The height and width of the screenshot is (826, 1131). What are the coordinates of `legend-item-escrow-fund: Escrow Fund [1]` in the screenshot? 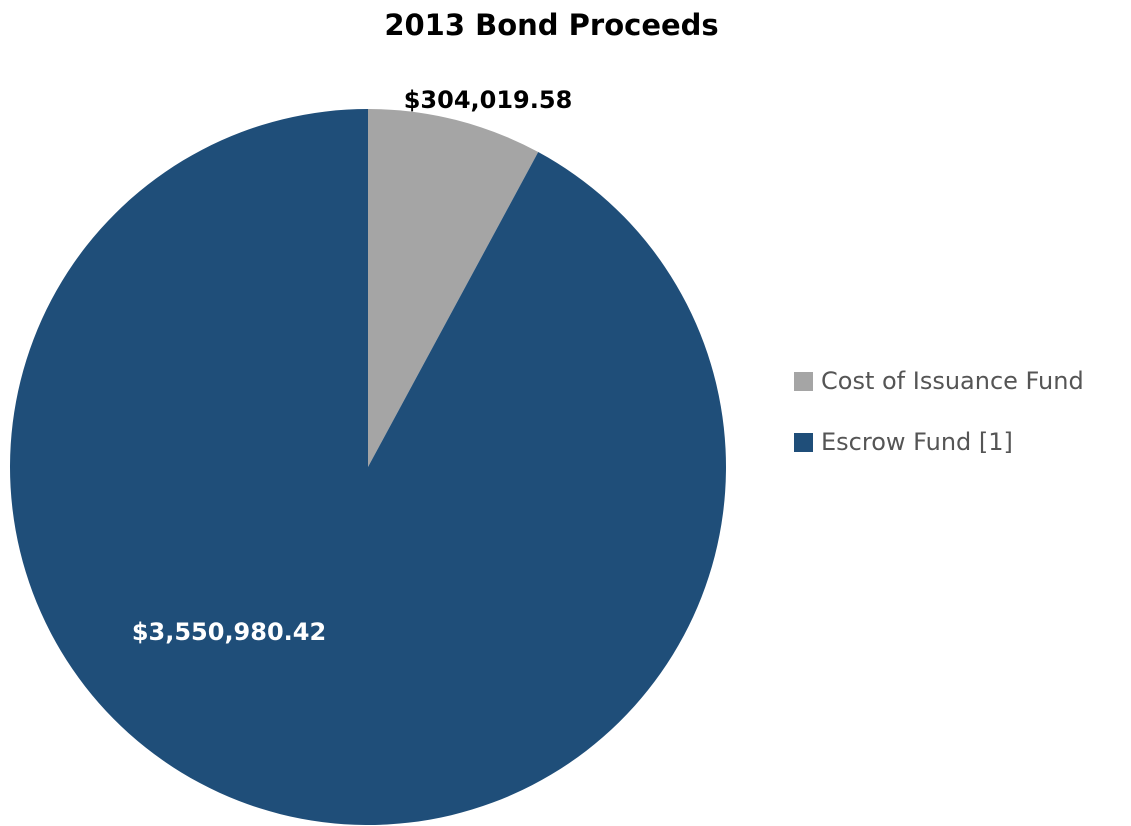 It's located at (939, 442).